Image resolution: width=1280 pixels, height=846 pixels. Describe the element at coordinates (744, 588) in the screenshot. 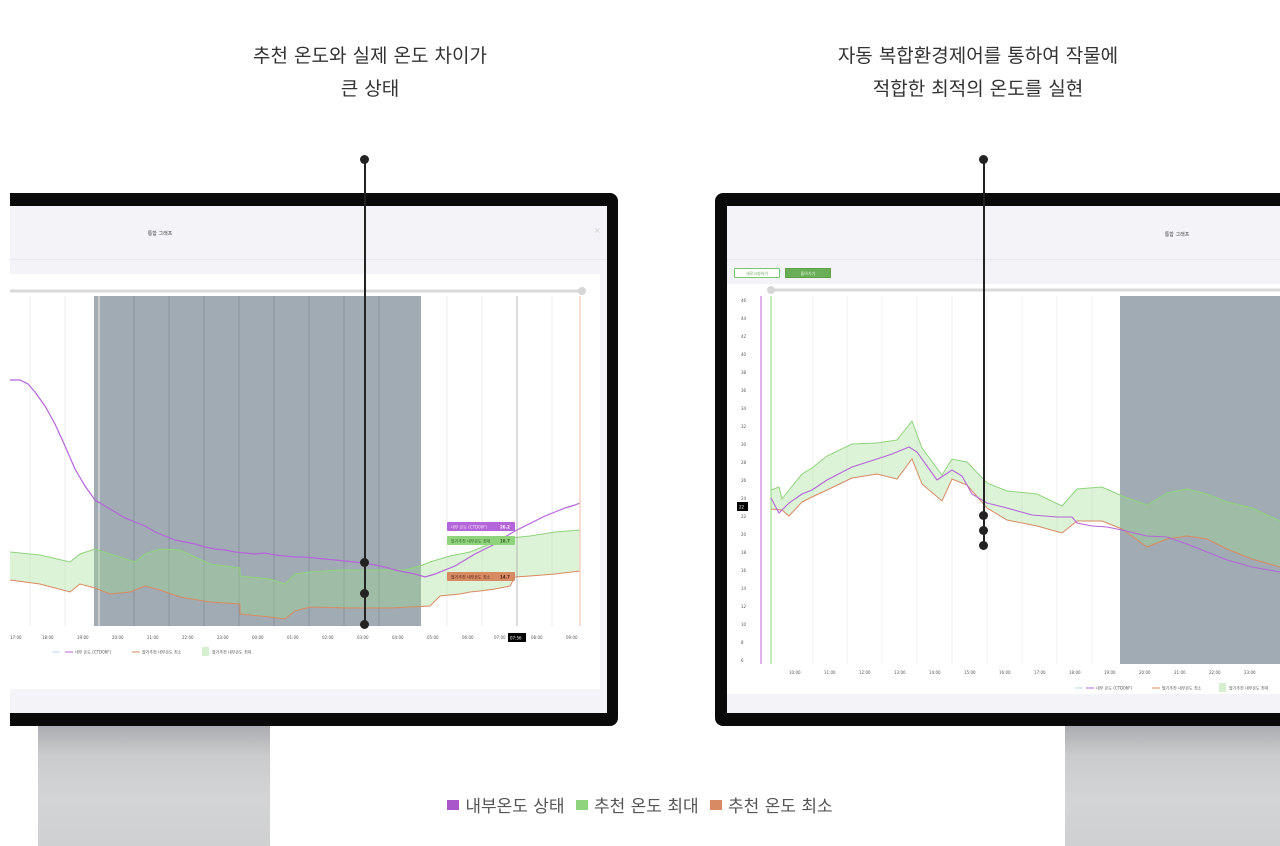

I see `svg-text: 14` at that location.